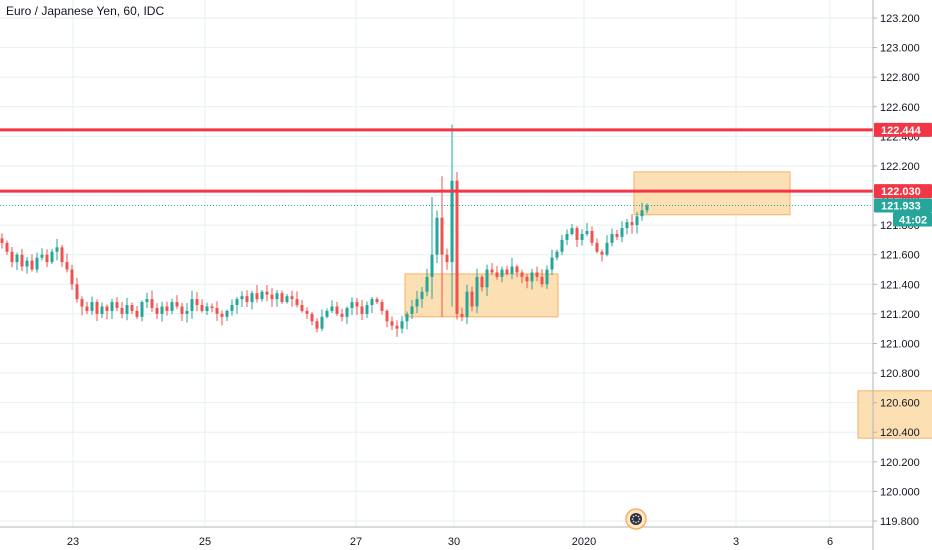  I want to click on x-tick-label: 30, so click(454, 542).